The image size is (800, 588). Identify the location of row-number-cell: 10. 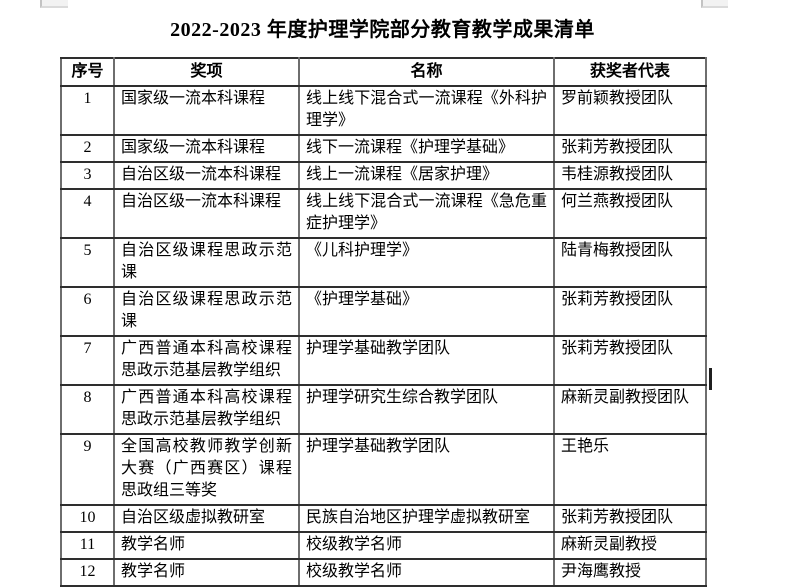
(87, 518).